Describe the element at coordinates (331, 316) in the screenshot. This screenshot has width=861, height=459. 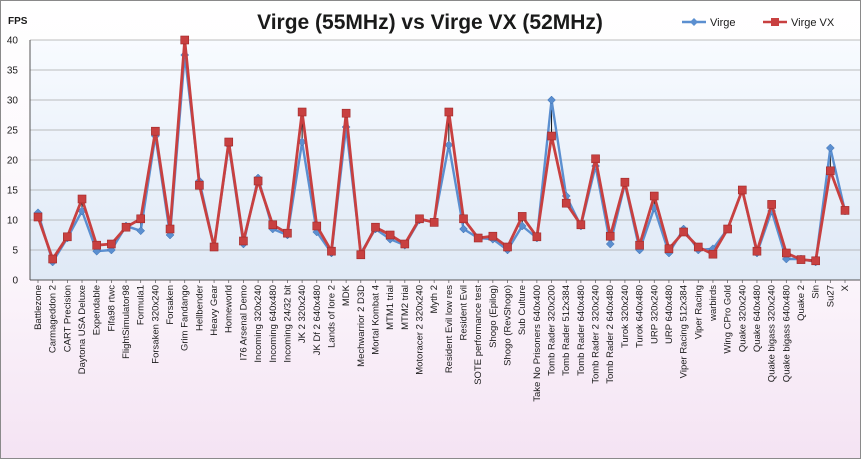
I see `x-tick-label: Lands of lore 2` at that location.